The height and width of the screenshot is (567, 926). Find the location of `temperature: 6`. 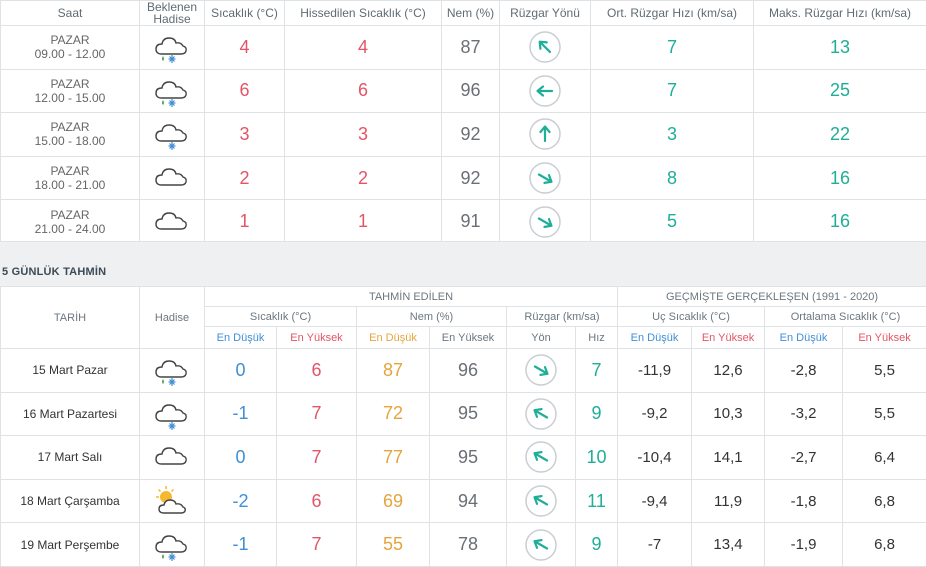

temperature: 6 is located at coordinates (244, 91).